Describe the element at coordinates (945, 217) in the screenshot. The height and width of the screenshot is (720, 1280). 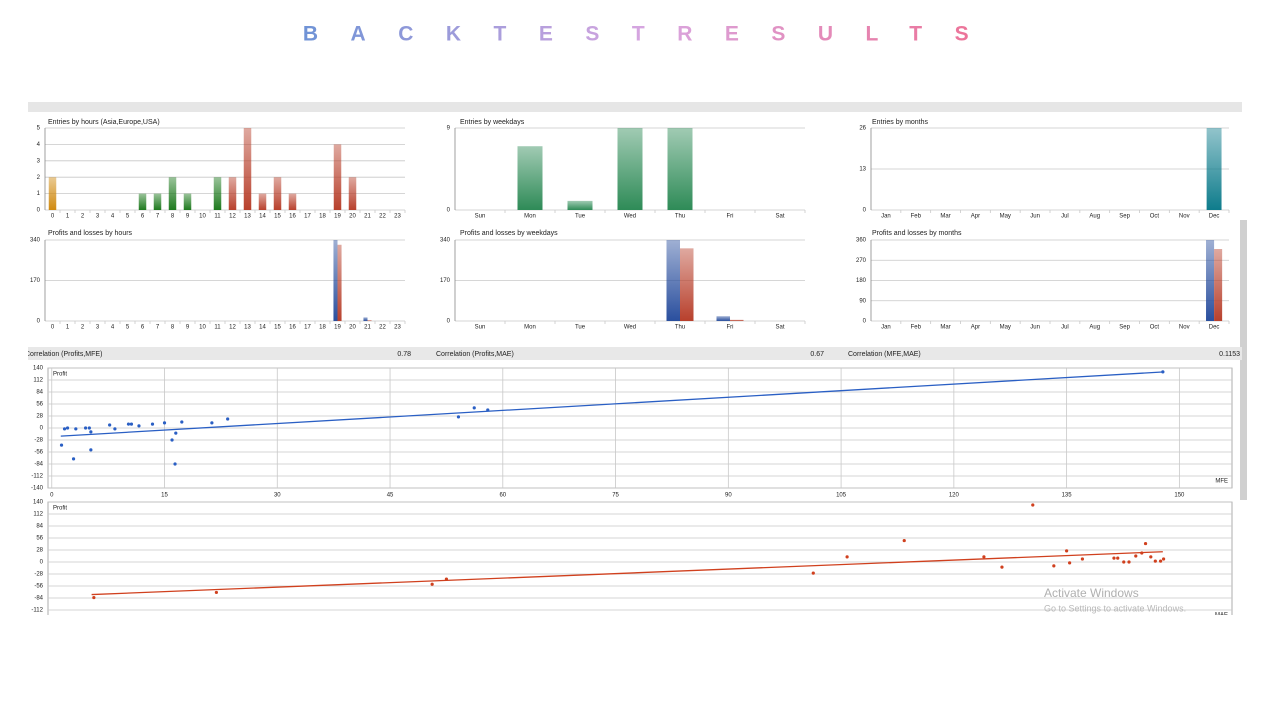
I see `x-tick-label: Mar` at that location.